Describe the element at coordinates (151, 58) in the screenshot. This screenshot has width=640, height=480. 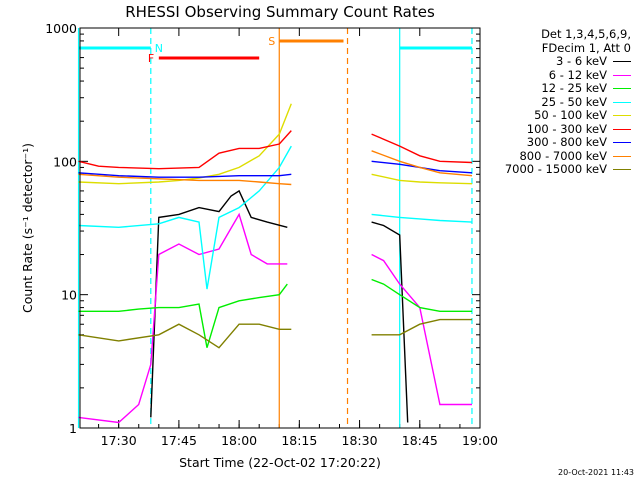
I see `flag-label-F: F` at that location.